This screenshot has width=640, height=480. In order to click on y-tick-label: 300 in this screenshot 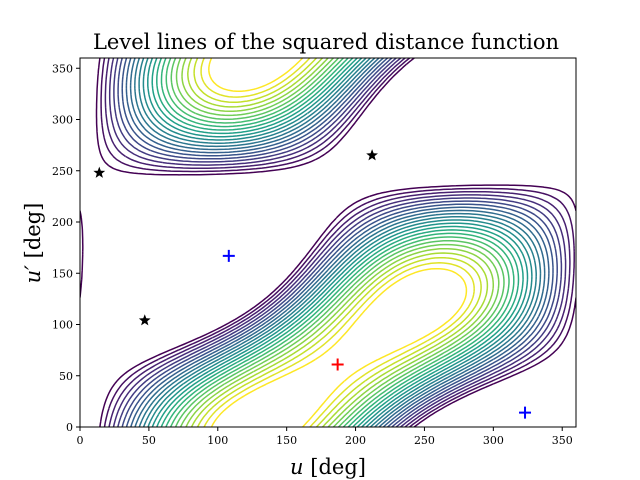, I will do `click(62, 120)`.